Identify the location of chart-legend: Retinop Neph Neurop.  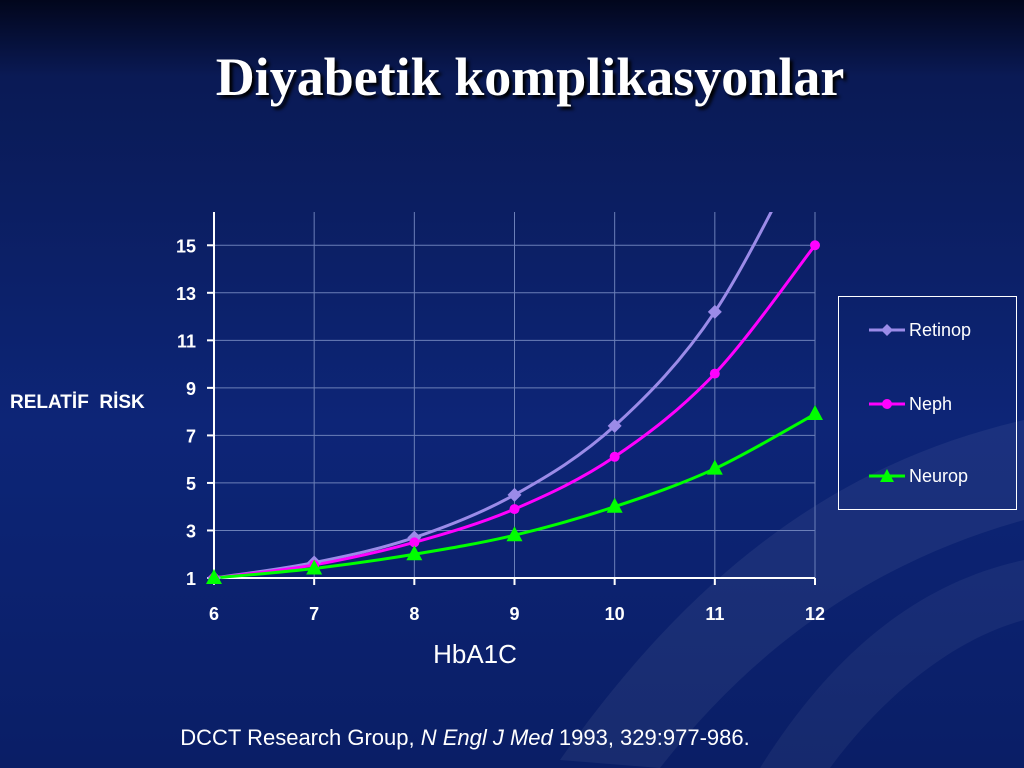
(927, 403).